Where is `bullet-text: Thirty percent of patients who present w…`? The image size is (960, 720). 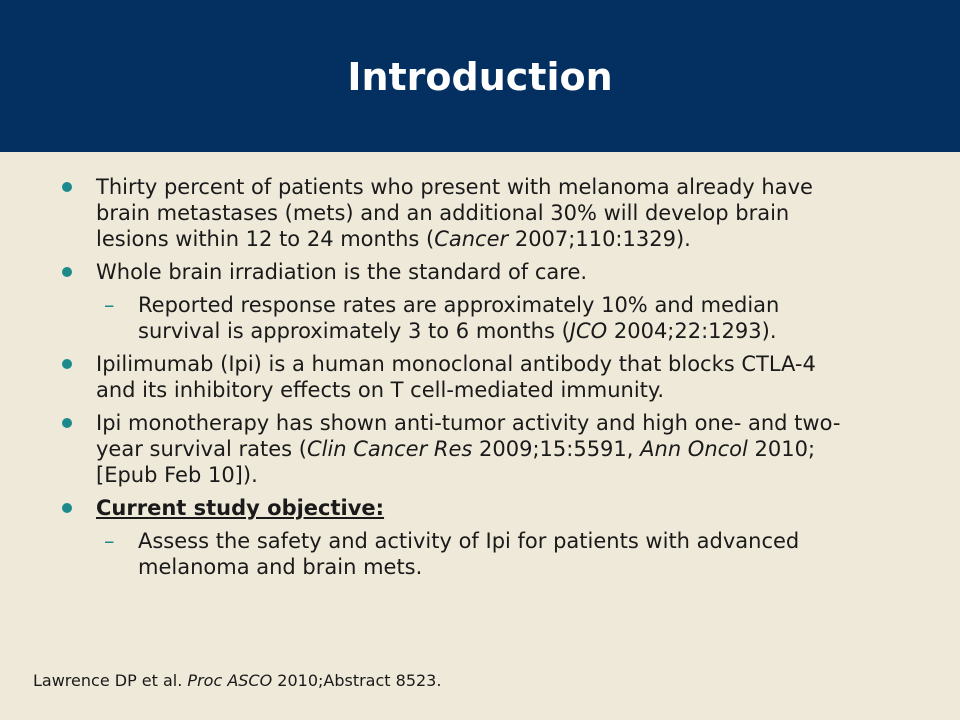 bullet-text: Thirty percent of patients who present w… is located at coordinates (454, 213).